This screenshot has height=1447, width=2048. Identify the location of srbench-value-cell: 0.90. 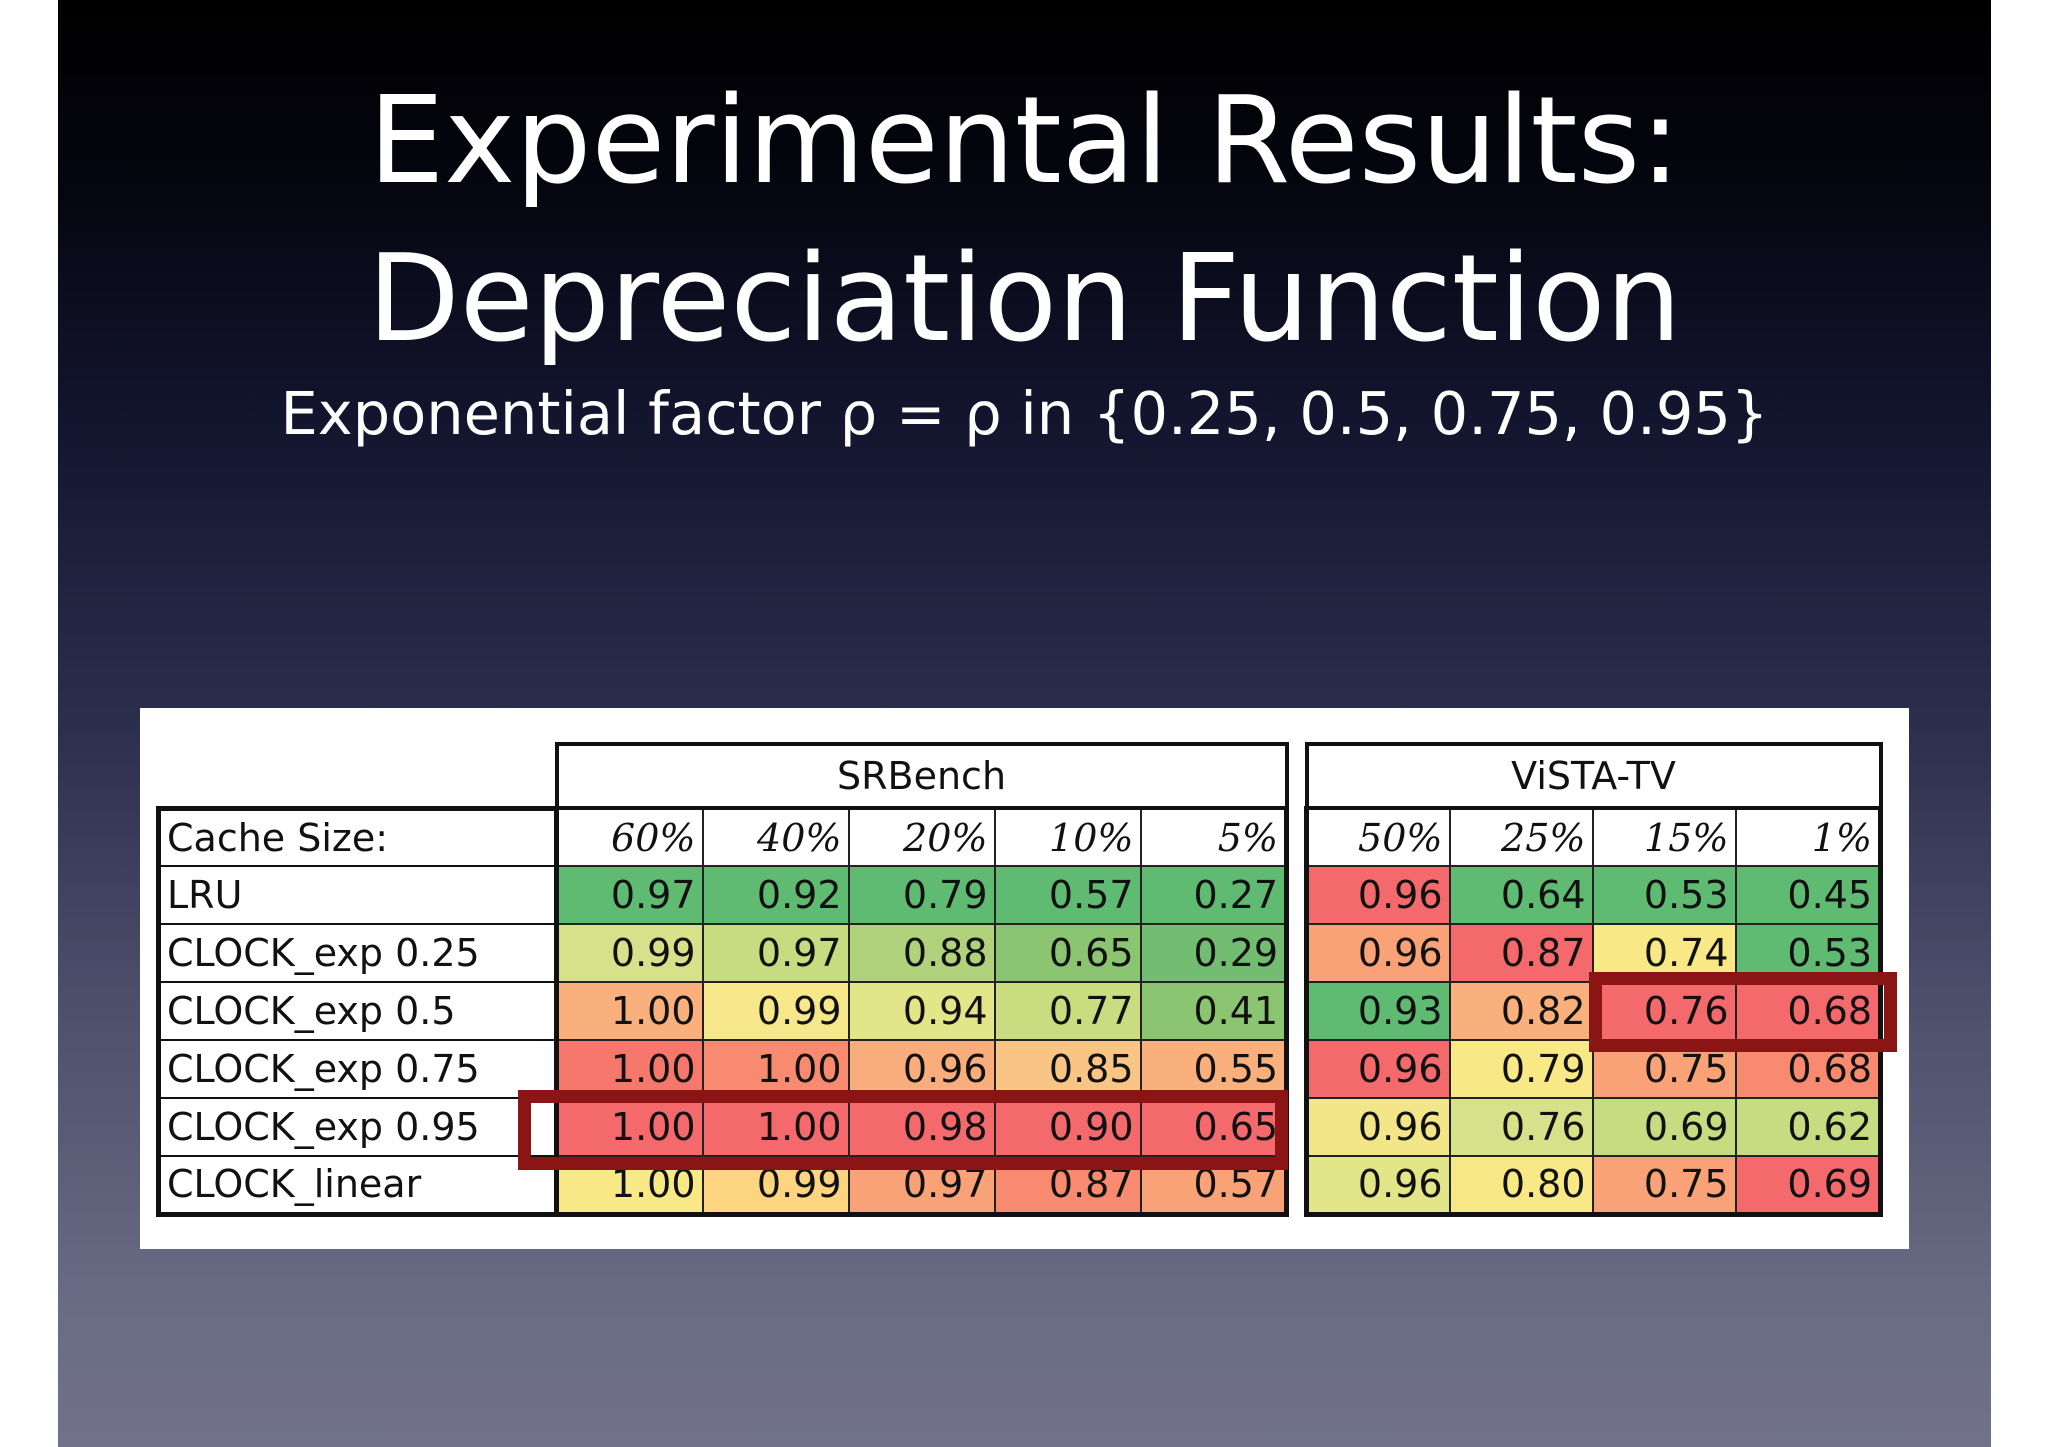
(1067, 1127).